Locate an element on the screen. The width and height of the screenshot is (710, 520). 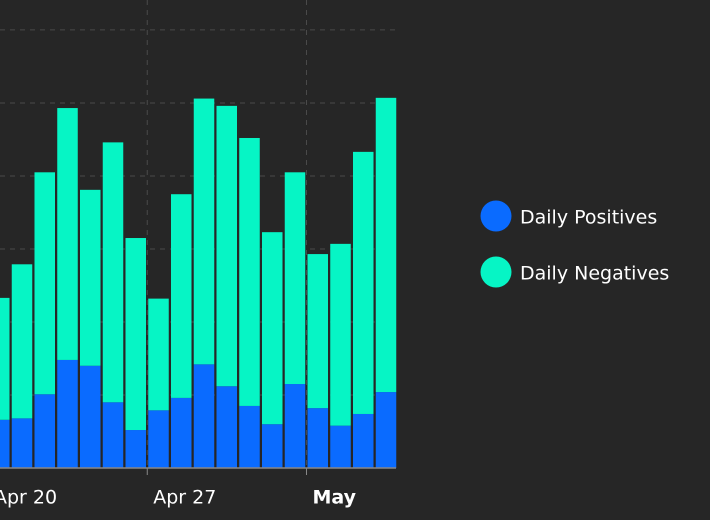
legend-label: Daily Positives is located at coordinates (588, 218).